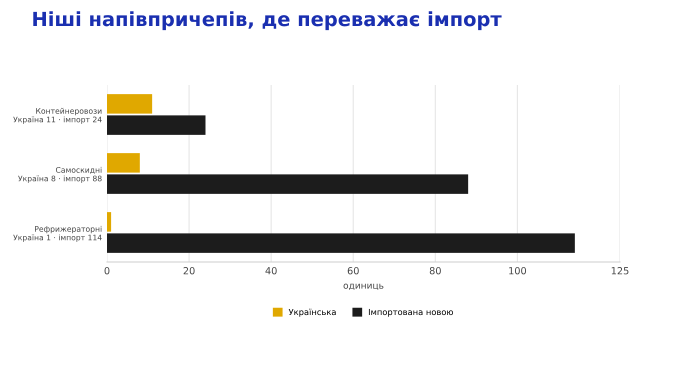  I want to click on legend-label: Імпортована новою, so click(410, 312).